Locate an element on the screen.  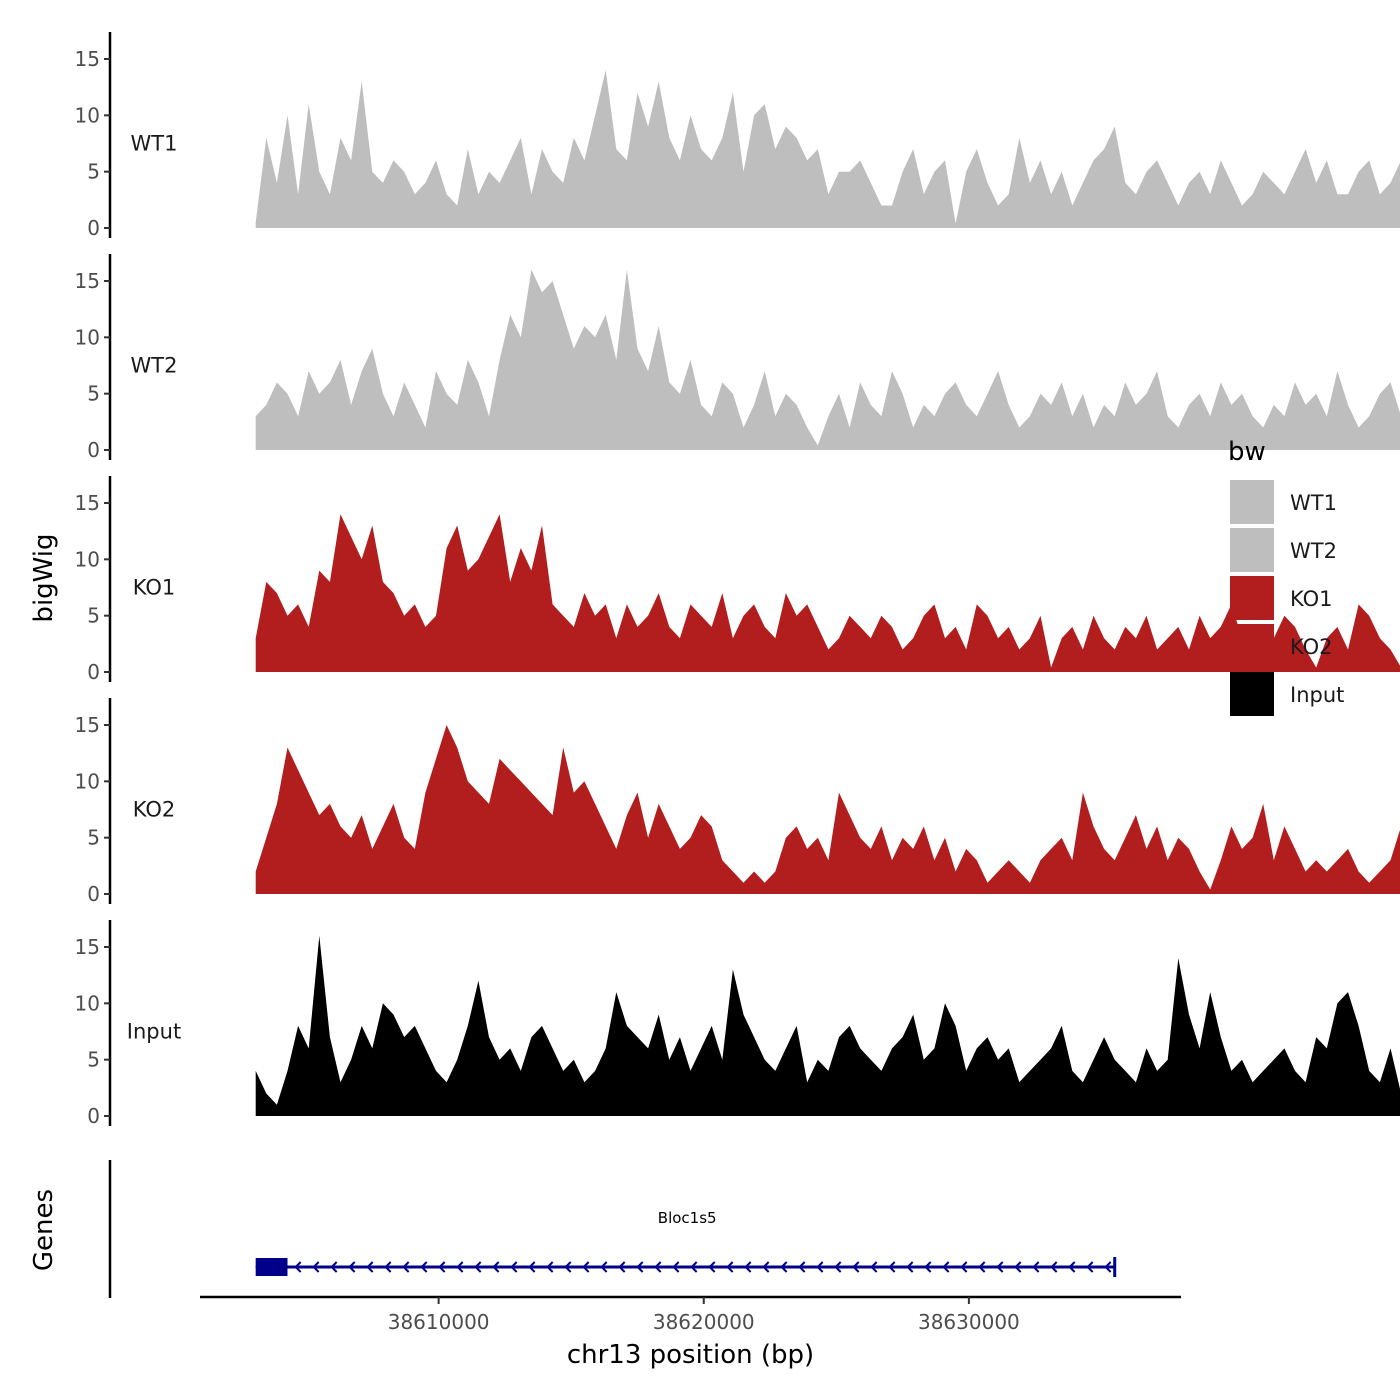
legend-swatch-ko2 is located at coordinates (1252, 646).